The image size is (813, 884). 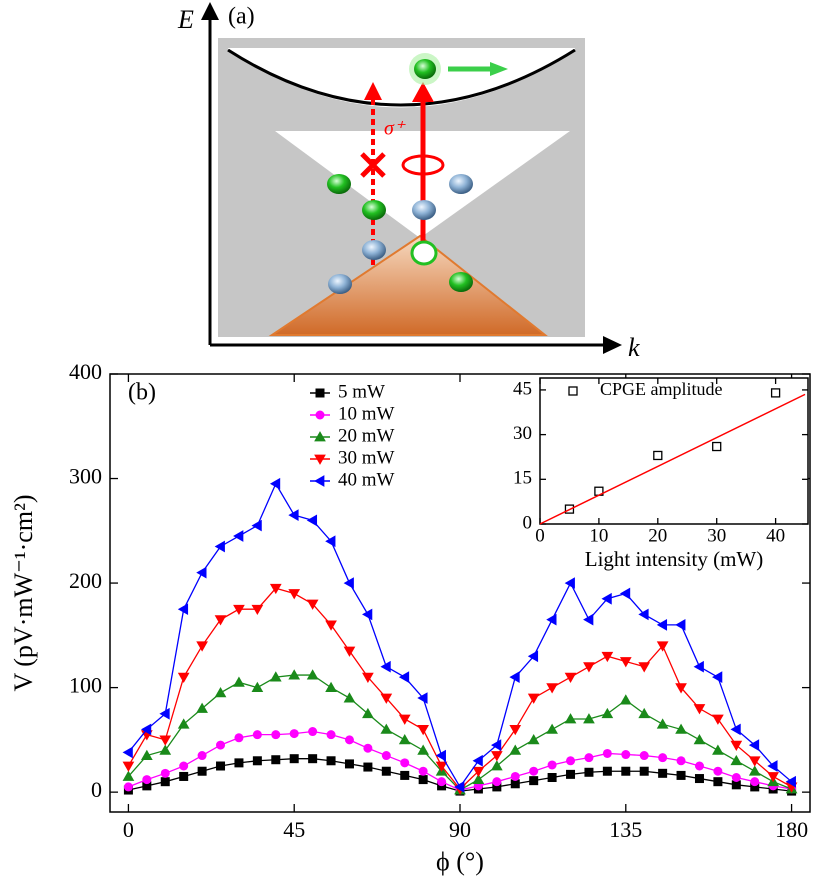 What do you see at coordinates (460, 760) in the screenshot?
I see `series-line` at bounding box center [460, 760].